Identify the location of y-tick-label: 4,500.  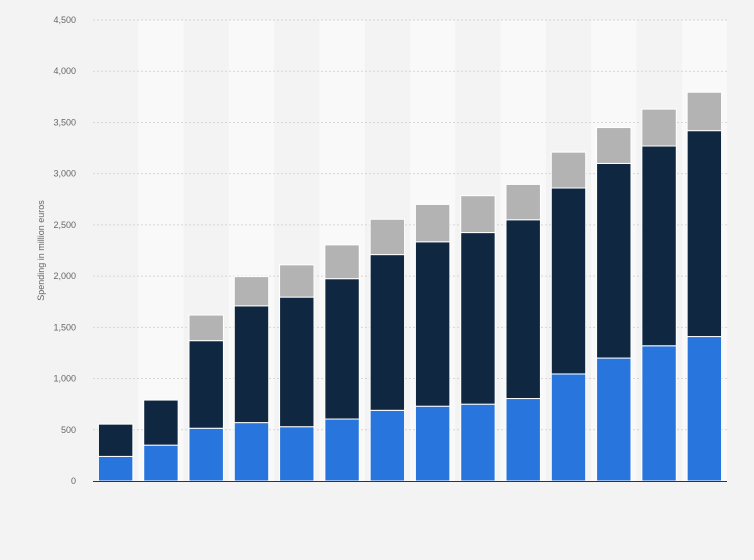
(64, 20).